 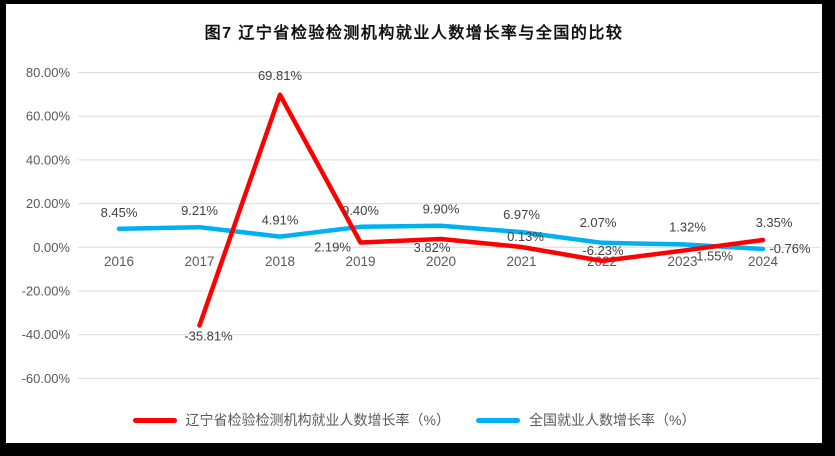 I want to click on liaoning-data-label: 3.35%, so click(x=774, y=222).